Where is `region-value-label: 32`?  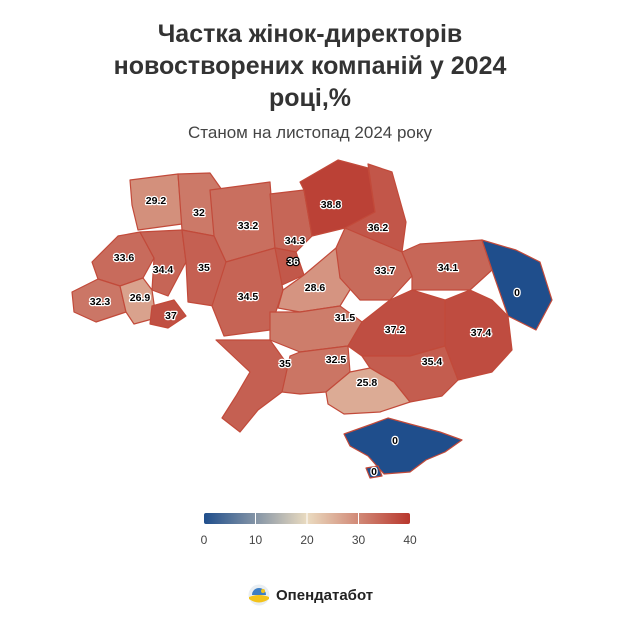 region-value-label: 32 is located at coordinates (199, 213).